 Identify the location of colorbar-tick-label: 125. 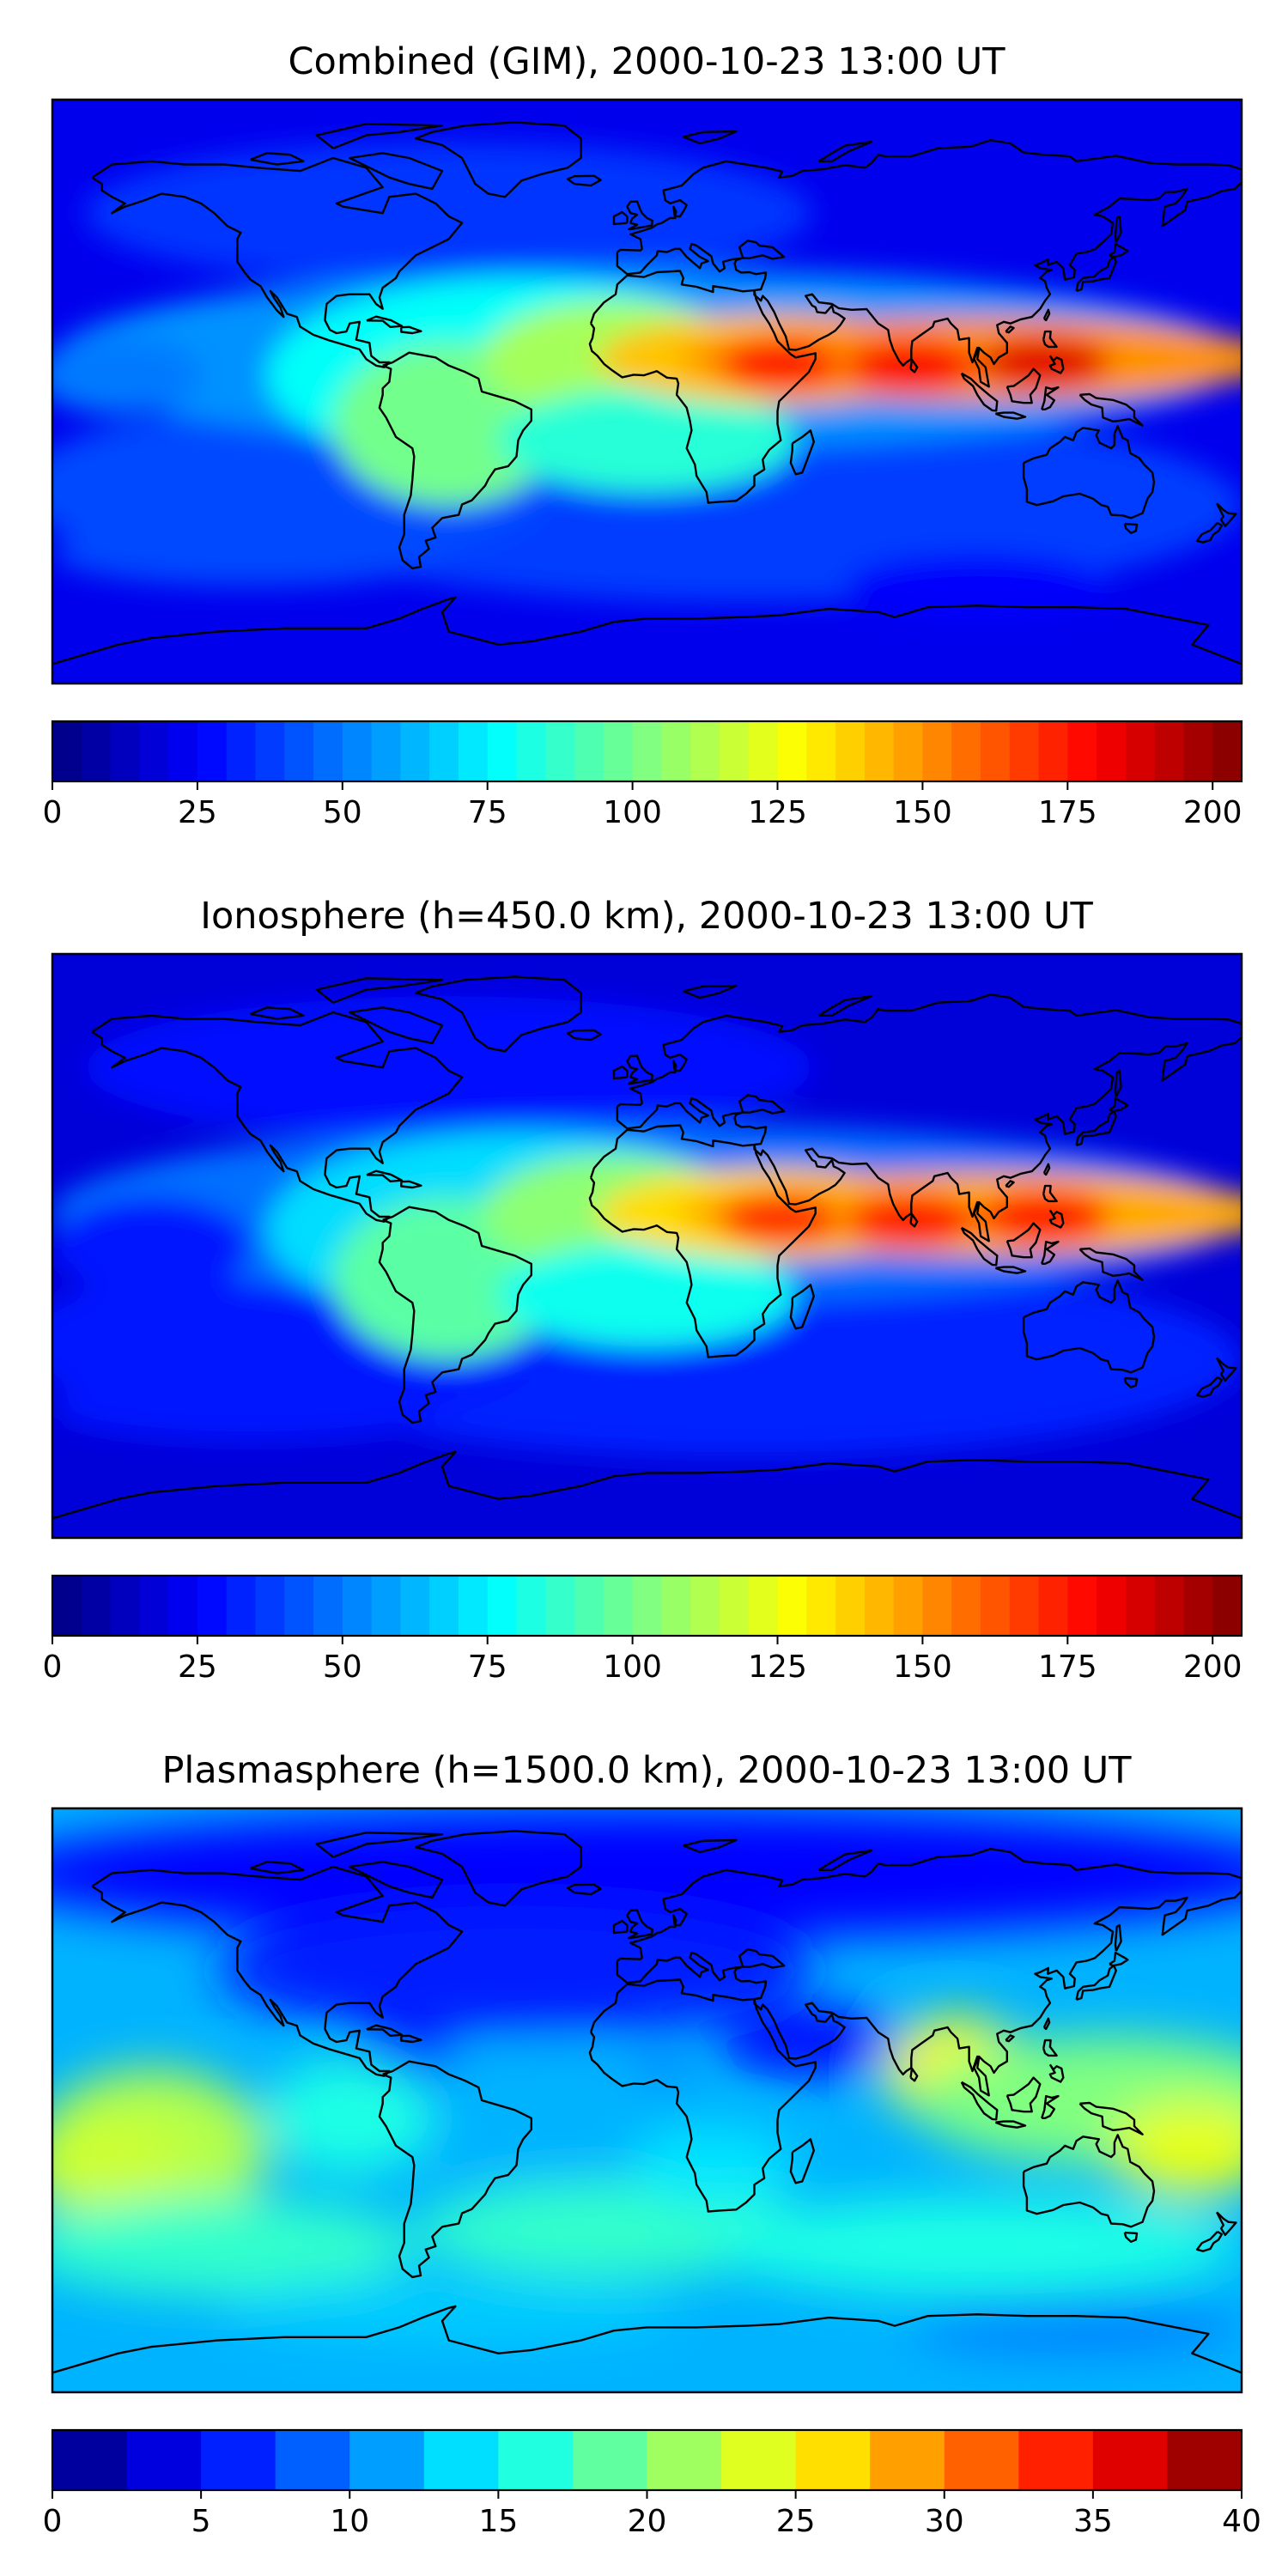
(777, 1667).